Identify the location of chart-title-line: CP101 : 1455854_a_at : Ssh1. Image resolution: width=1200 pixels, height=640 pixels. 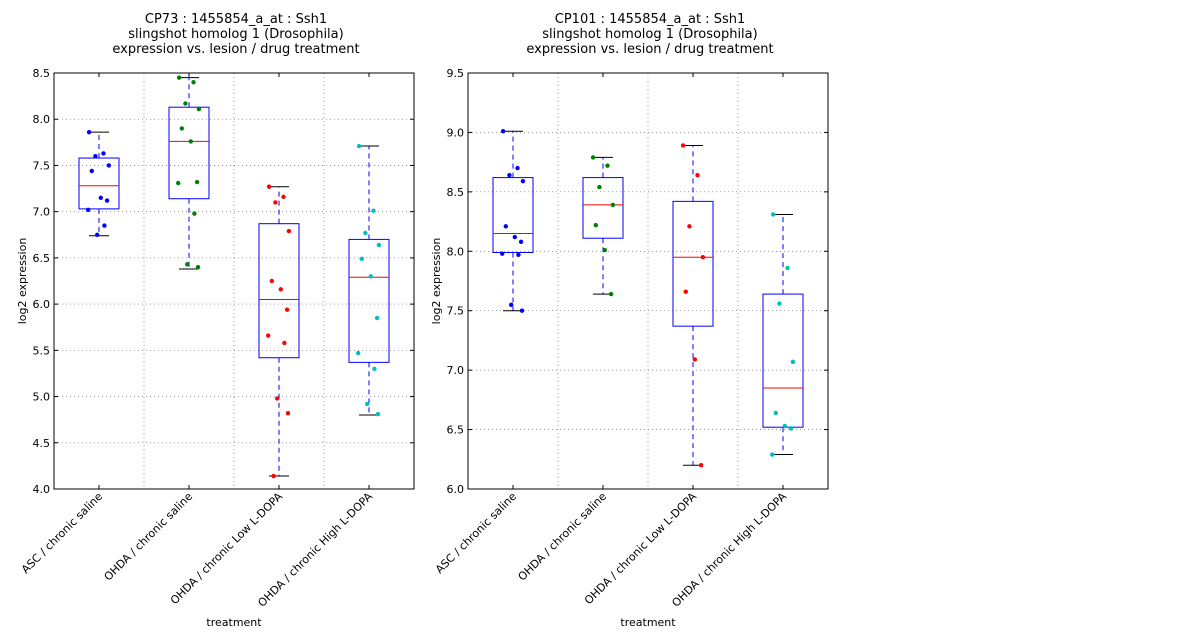
(650, 19).